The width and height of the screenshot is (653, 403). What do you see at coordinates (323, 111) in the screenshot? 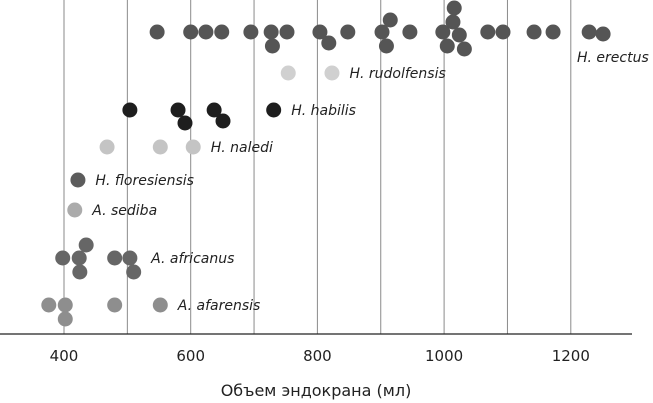
I see `series-label: H. habilis` at bounding box center [323, 111].